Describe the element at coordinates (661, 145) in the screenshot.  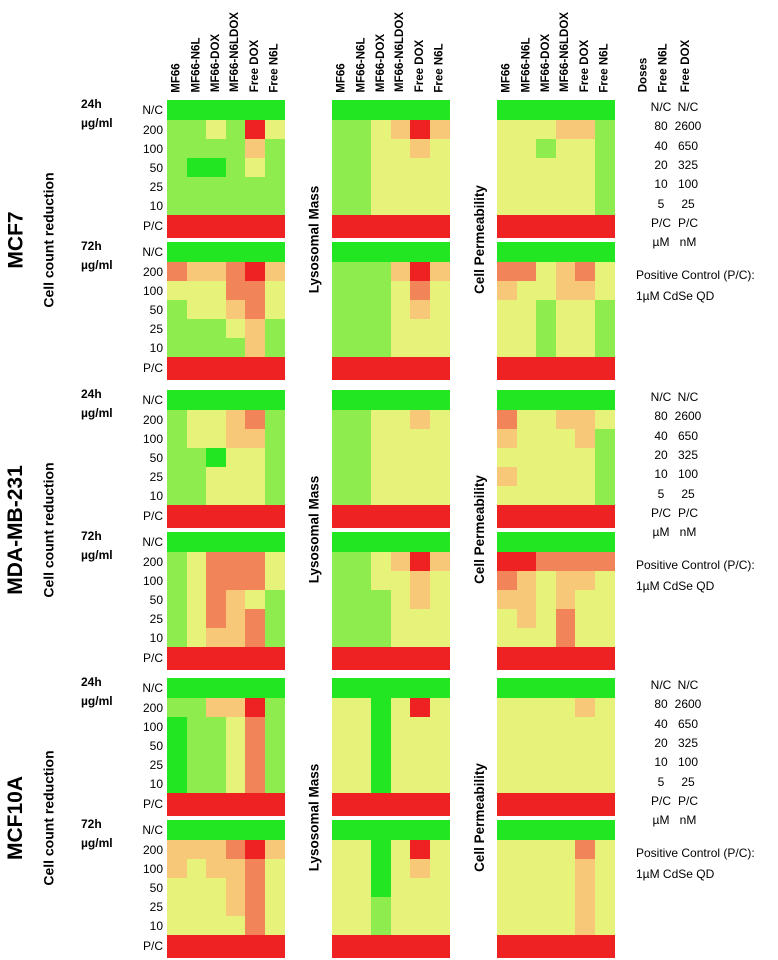
I see `dose-n6l: 40` at that location.